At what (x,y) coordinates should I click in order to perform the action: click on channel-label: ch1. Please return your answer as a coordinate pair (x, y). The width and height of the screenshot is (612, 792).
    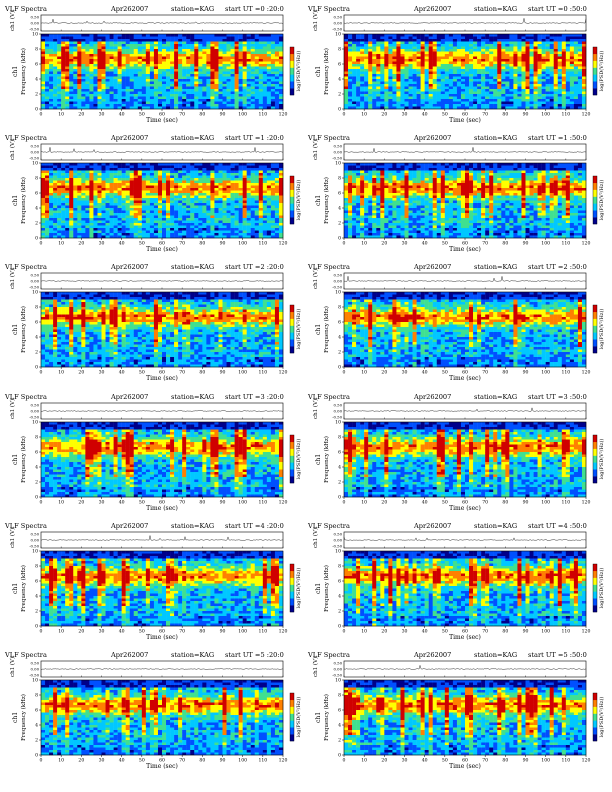
    Looking at the image, I should click on (15, 329).